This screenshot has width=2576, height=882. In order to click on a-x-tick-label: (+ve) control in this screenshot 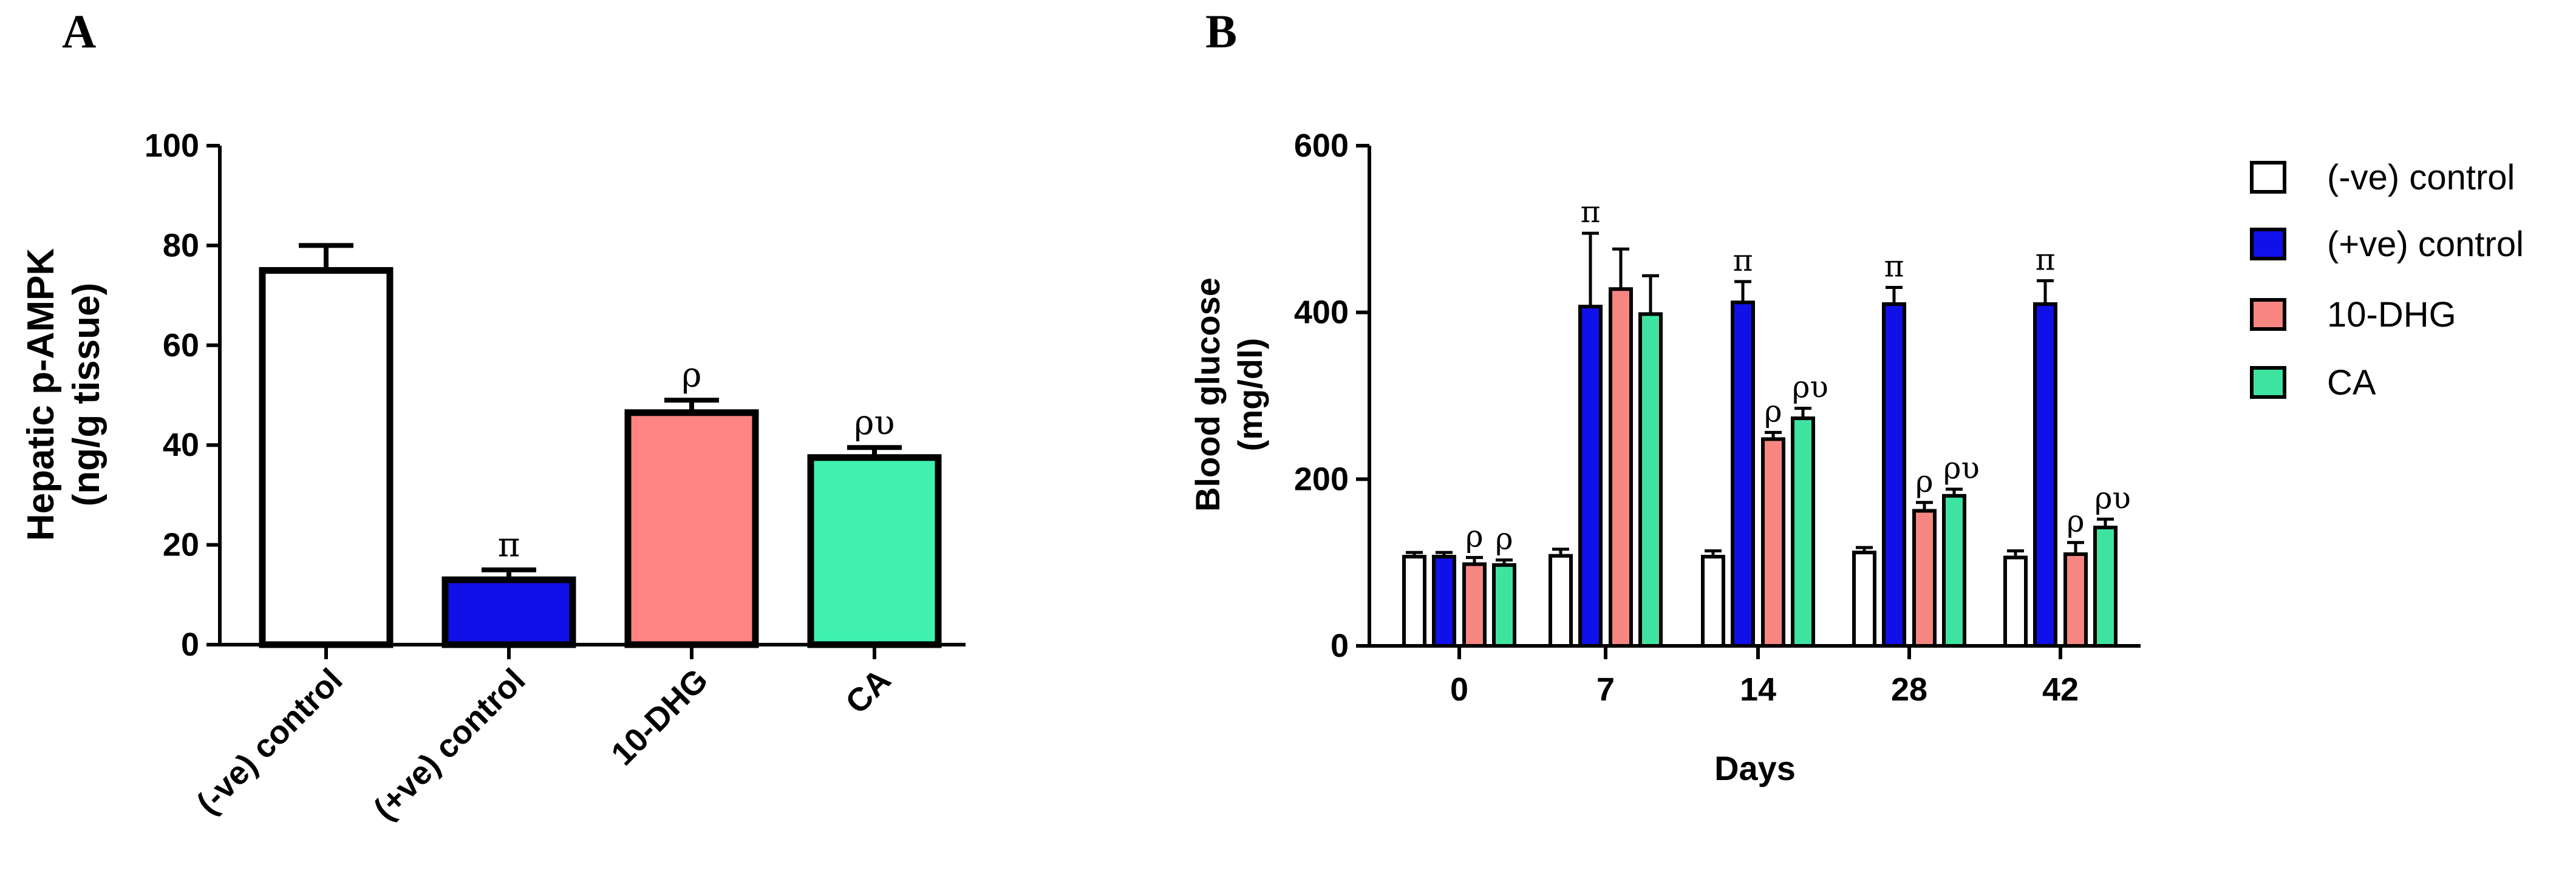, I will do `click(450, 744)`.